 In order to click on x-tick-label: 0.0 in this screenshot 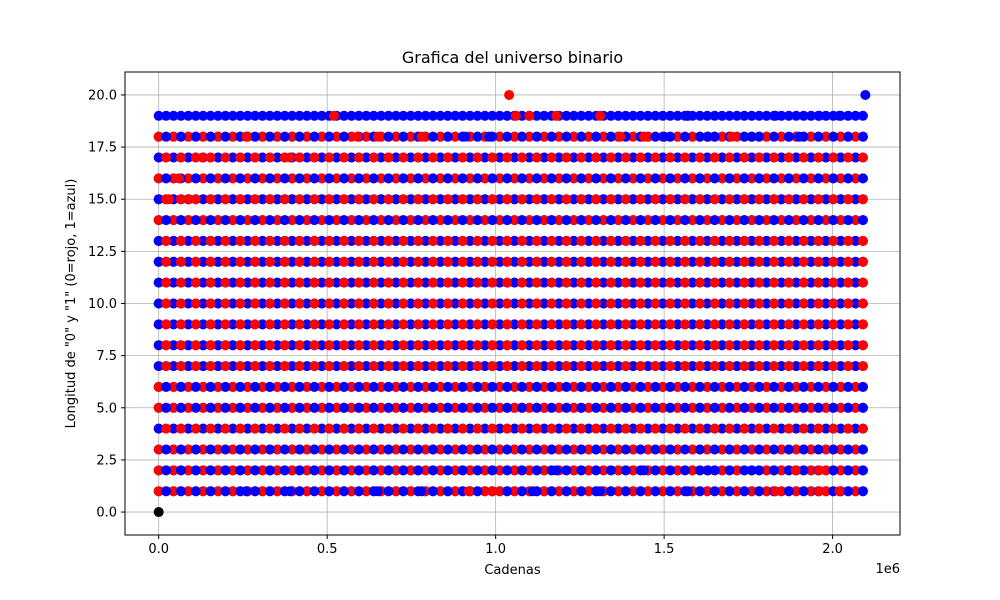, I will do `click(158, 549)`.